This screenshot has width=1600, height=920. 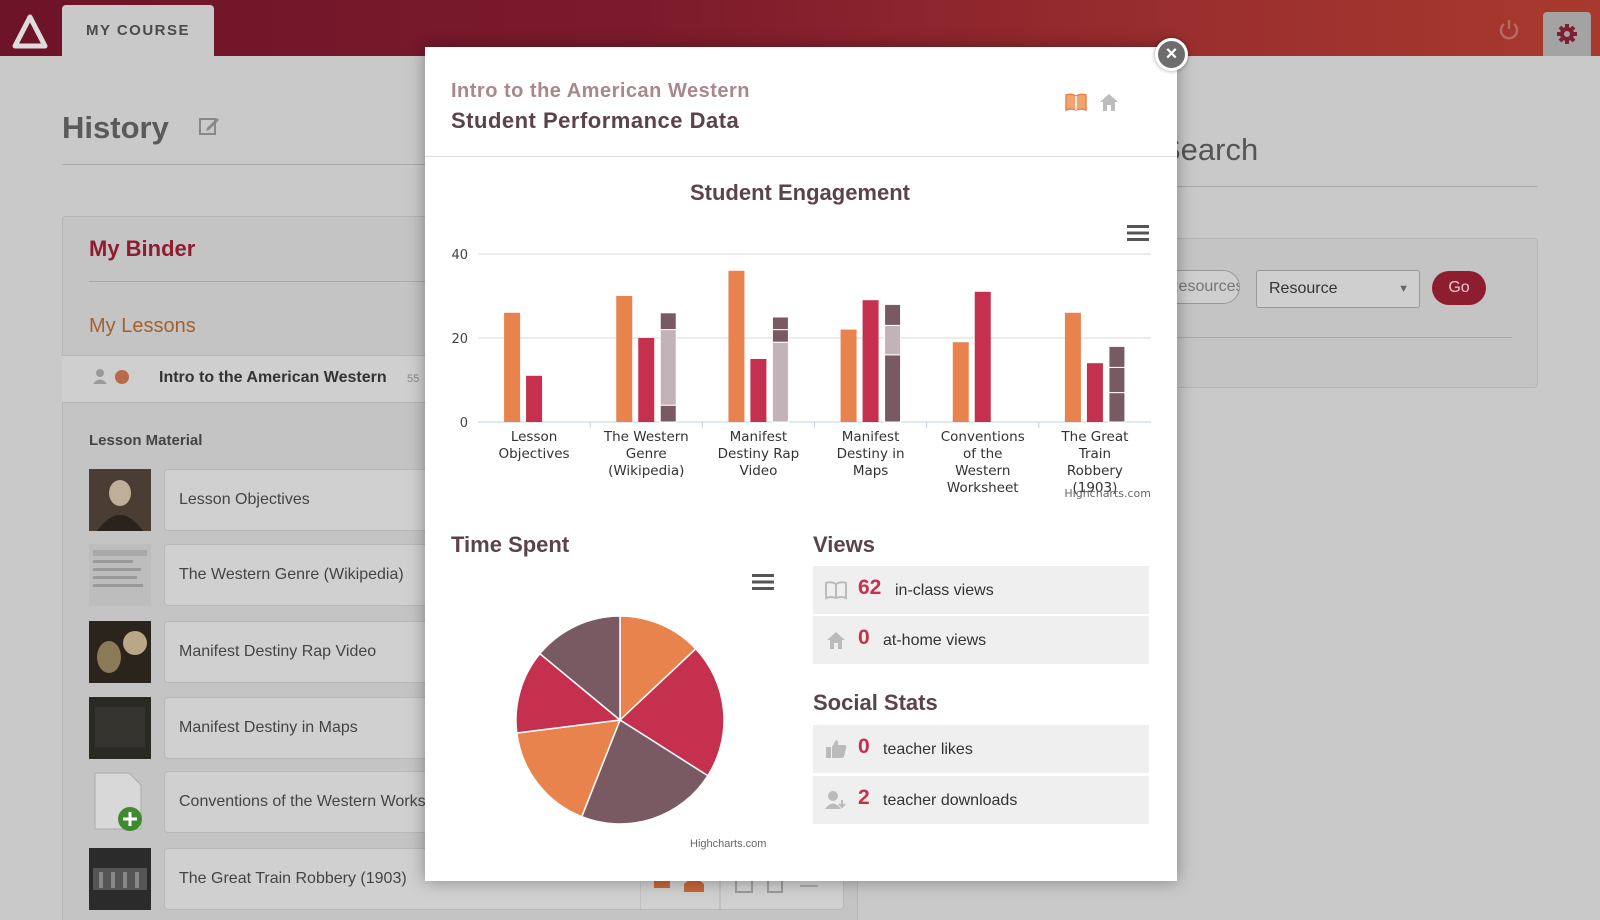 What do you see at coordinates (1349, 313) in the screenshot?
I see `search-panel` at bounding box center [1349, 313].